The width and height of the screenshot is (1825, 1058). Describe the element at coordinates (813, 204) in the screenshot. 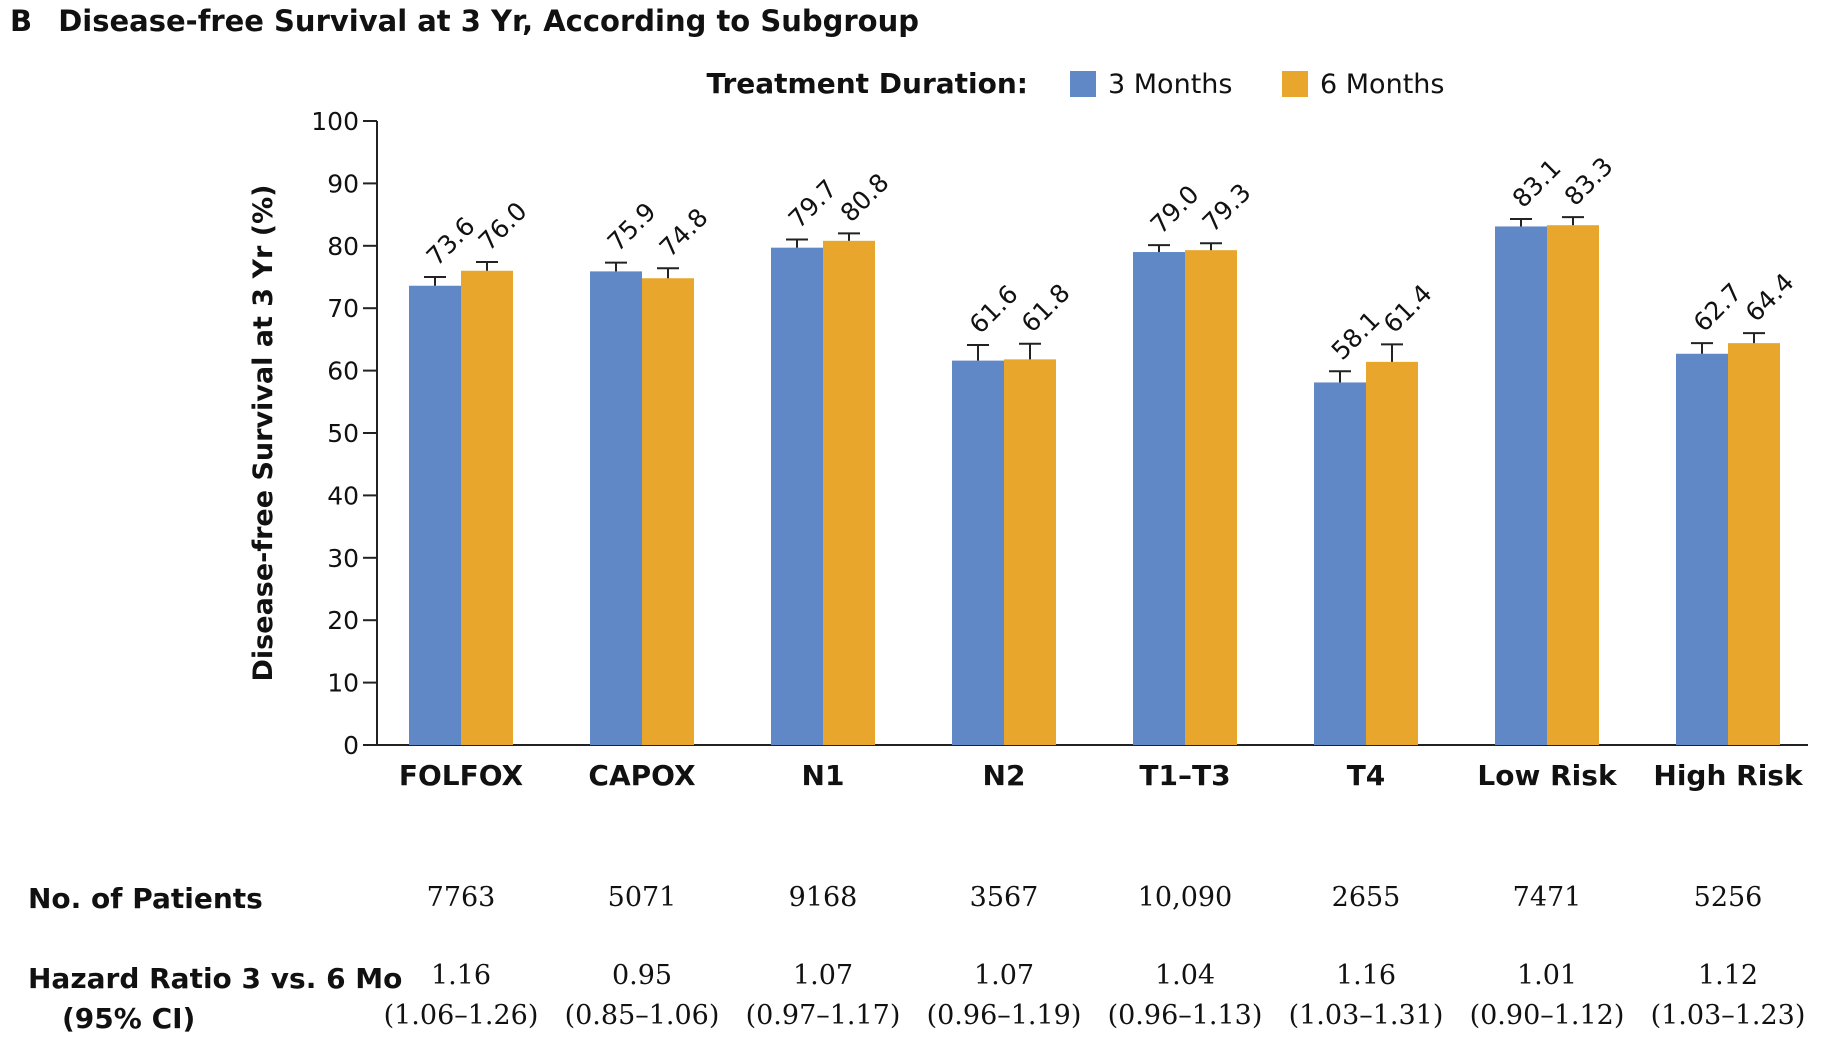

I see `value-label: 79.7` at that location.